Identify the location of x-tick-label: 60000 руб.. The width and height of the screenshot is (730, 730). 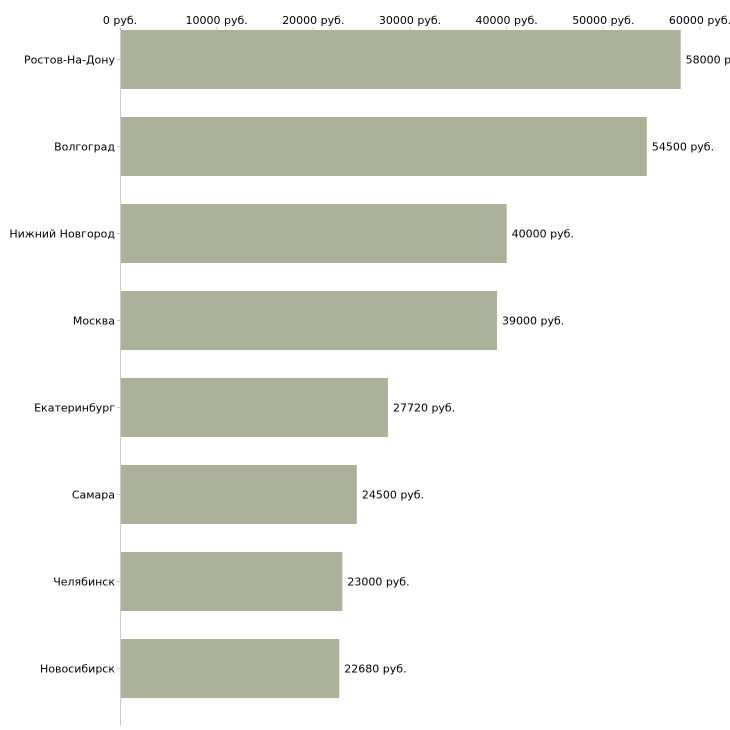
(699, 20).